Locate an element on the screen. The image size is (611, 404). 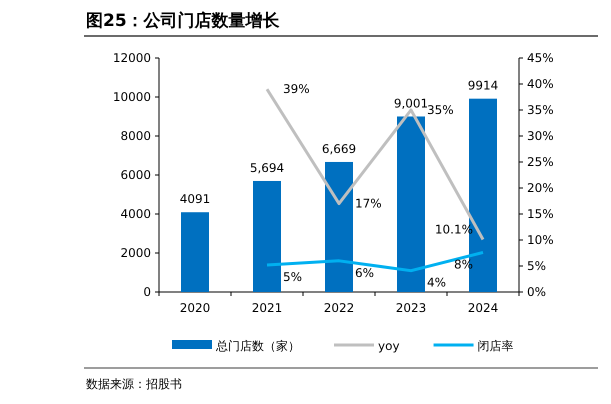
y2-tick-label: 40% is located at coordinates (540, 84).